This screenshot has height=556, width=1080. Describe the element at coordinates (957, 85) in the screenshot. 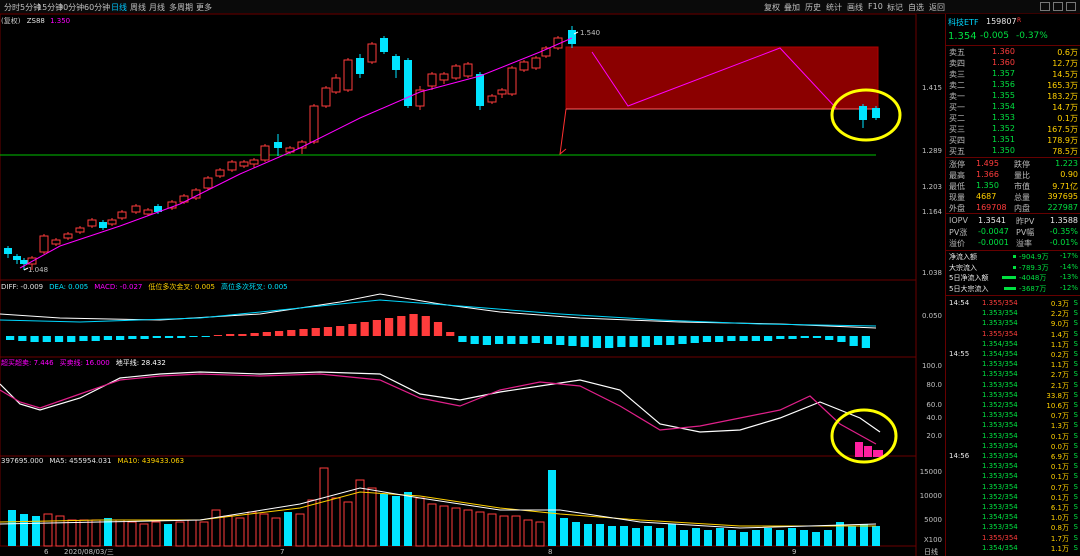

I see `level-label: 卖二` at that location.